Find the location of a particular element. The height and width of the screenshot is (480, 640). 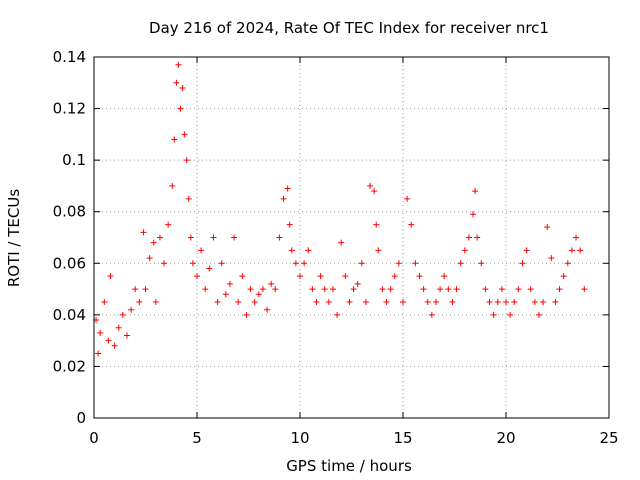

y-tick-label: 0.12 is located at coordinates (69, 109).